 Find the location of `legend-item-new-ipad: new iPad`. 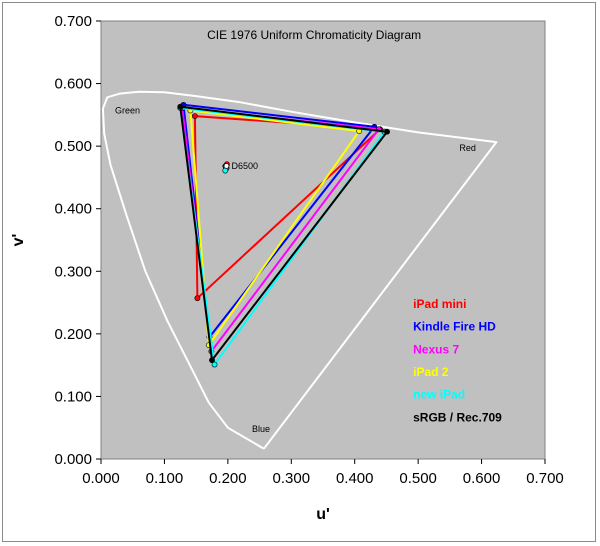

legend-item-new-ipad: new iPad is located at coordinates (439, 395).